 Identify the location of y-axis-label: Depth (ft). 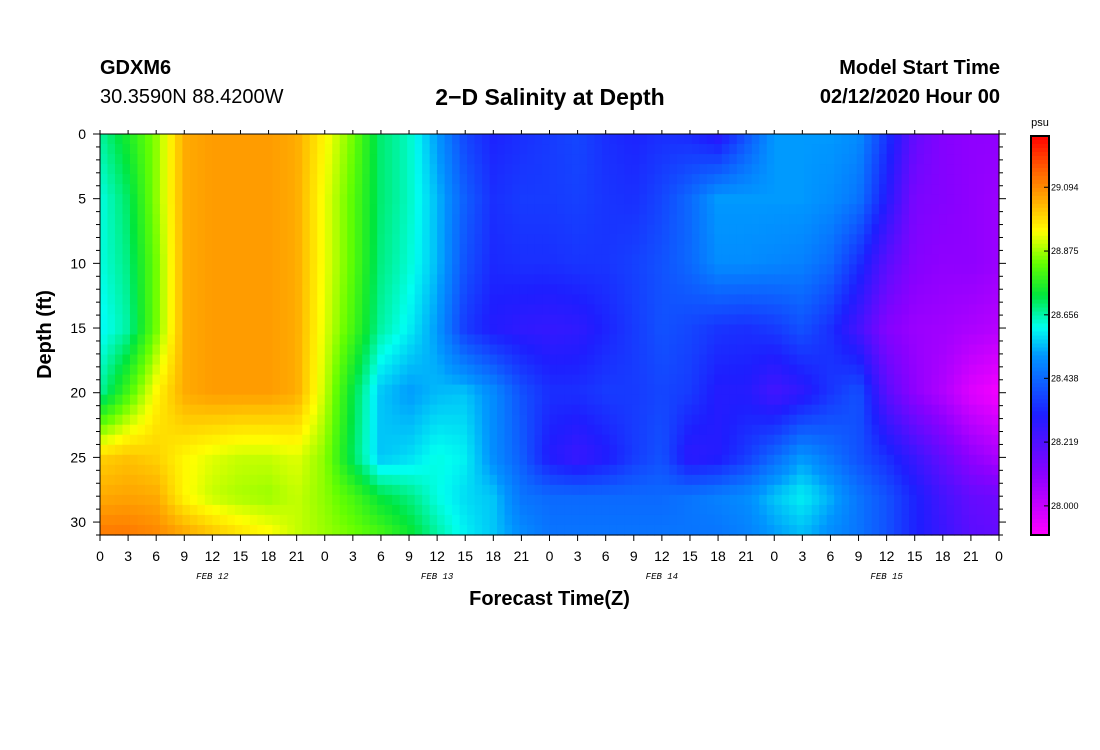
(45, 334).